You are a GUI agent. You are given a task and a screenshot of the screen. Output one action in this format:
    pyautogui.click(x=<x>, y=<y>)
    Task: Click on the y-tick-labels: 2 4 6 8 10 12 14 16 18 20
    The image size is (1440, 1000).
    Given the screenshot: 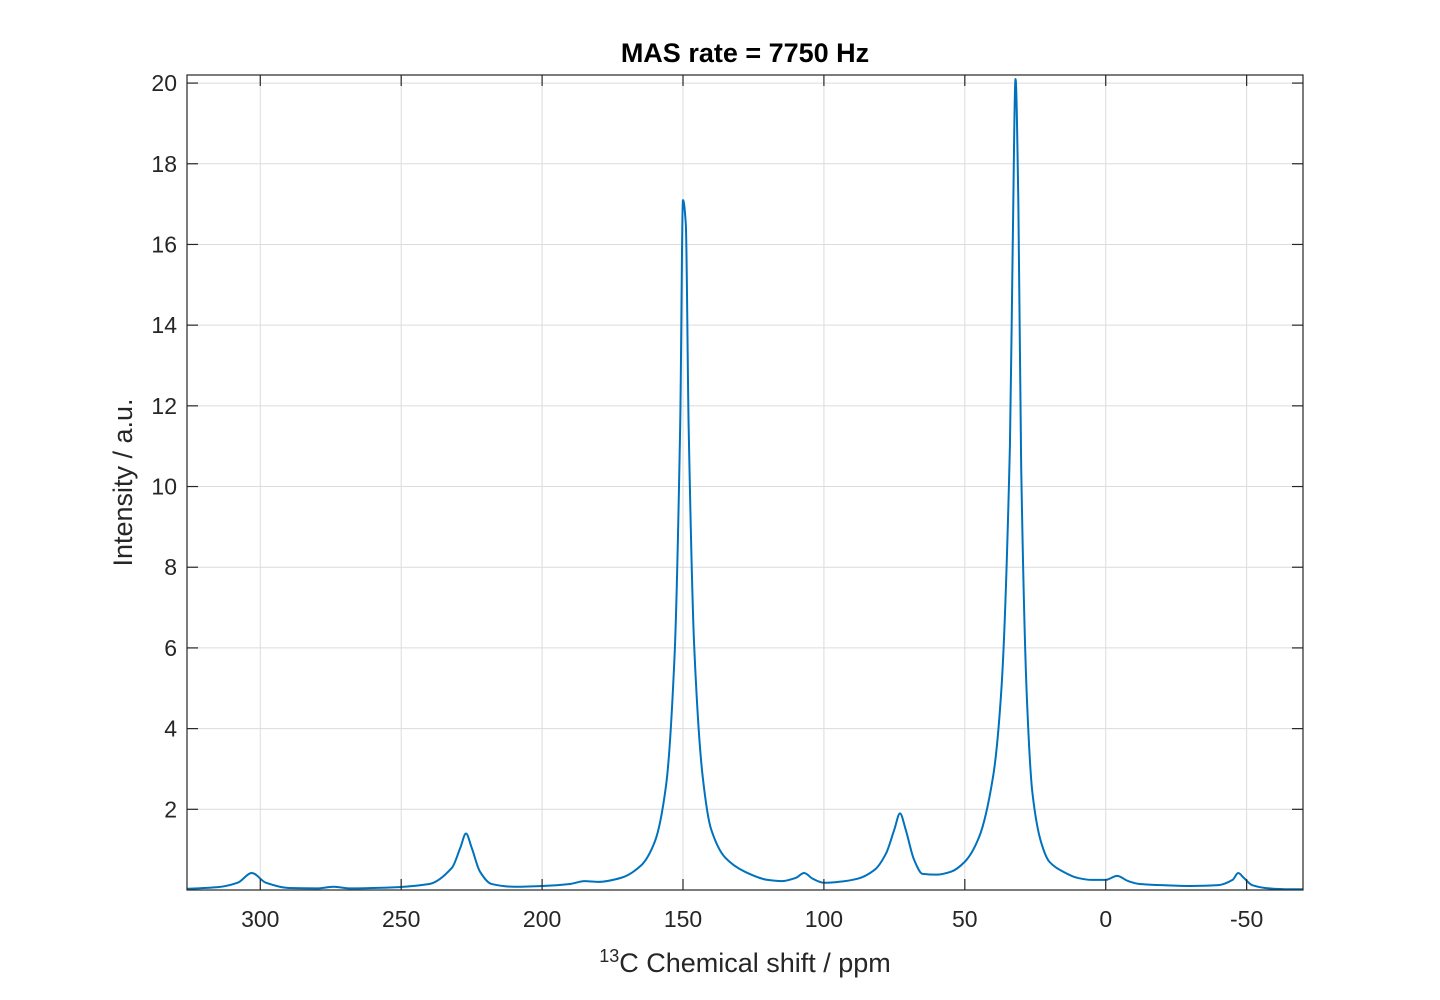 What is the action you would take?
    pyautogui.click(x=164, y=446)
    